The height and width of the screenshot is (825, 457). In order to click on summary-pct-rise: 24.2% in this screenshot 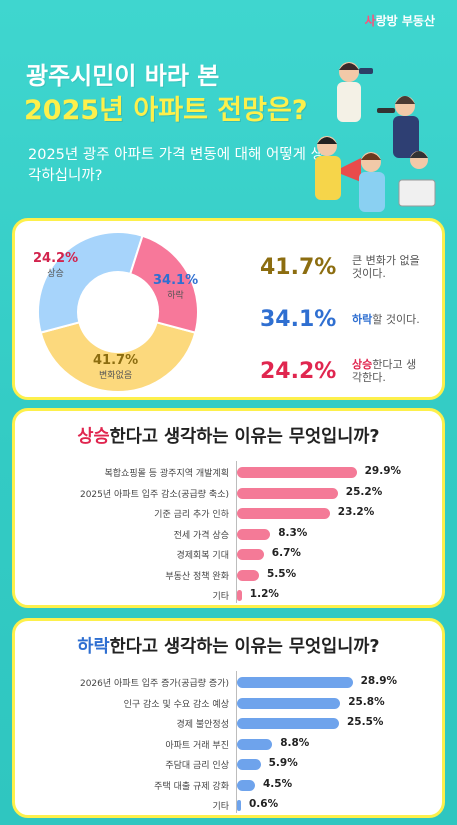, I will do `click(298, 371)`.